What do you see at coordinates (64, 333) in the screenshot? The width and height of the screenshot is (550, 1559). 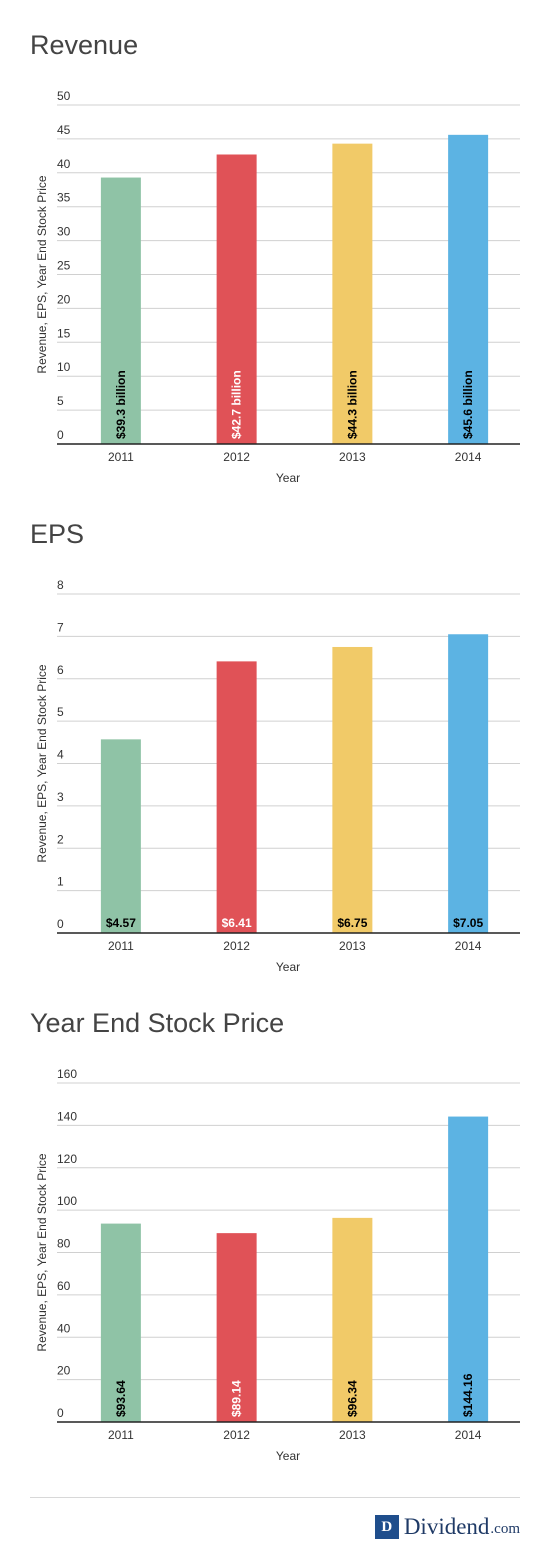 I see `y-tick-label: 15` at bounding box center [64, 333].